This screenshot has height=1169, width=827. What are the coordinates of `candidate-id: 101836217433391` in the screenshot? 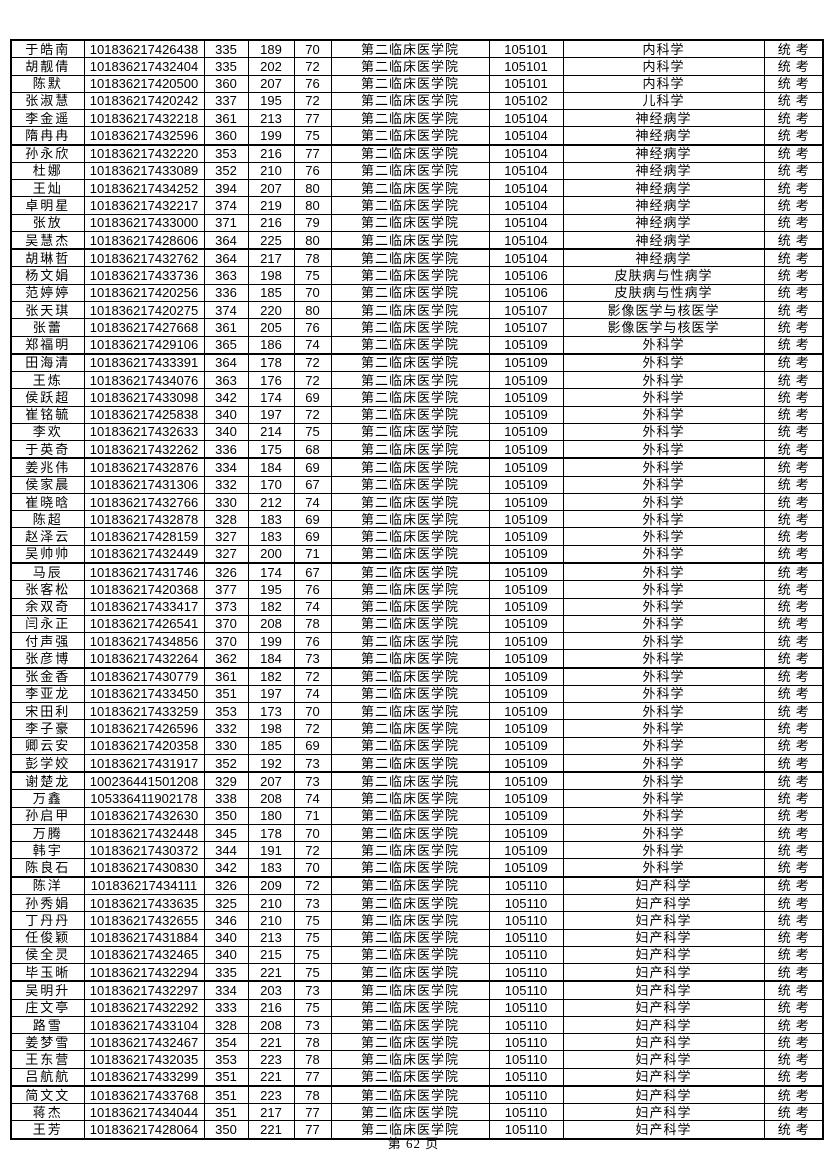 It's located at (144, 363).